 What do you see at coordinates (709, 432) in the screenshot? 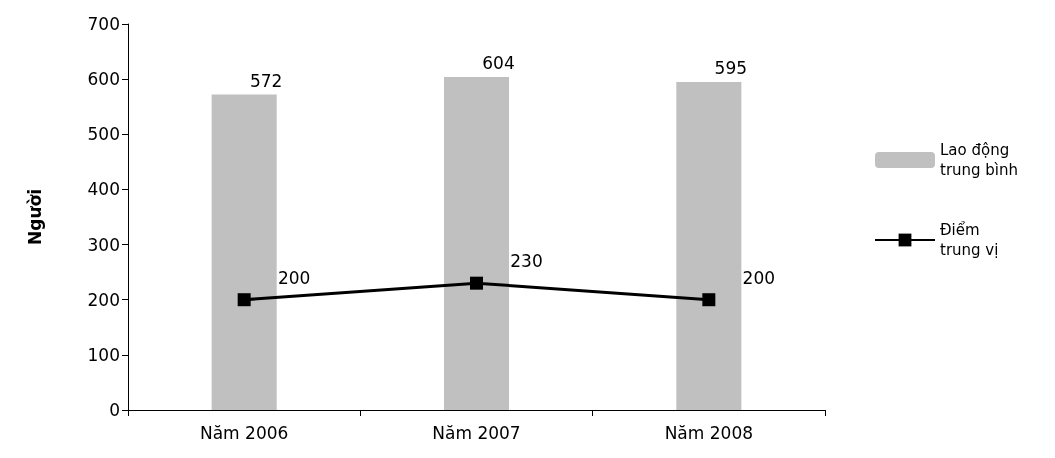
I see `x-tick-label: Năm 2008` at bounding box center [709, 432].